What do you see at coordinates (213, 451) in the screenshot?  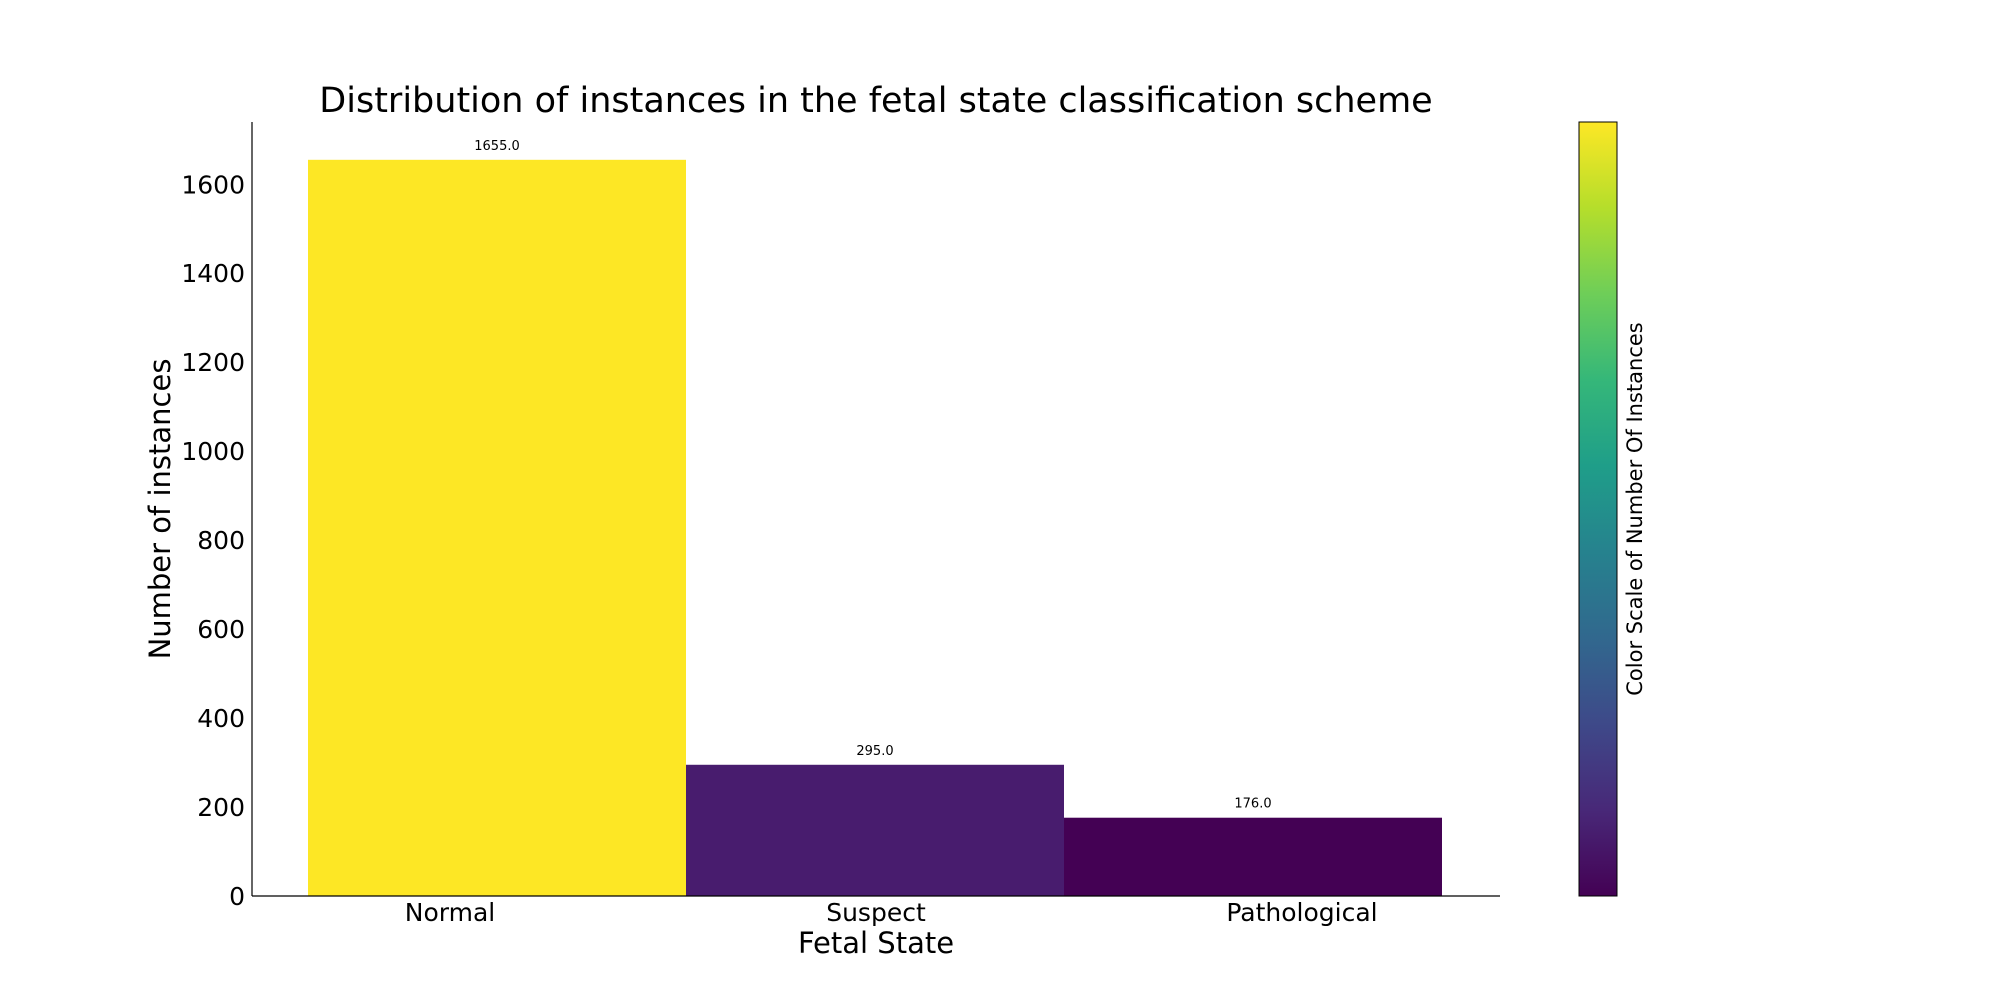 I see `y-tick-label: 1000` at bounding box center [213, 451].